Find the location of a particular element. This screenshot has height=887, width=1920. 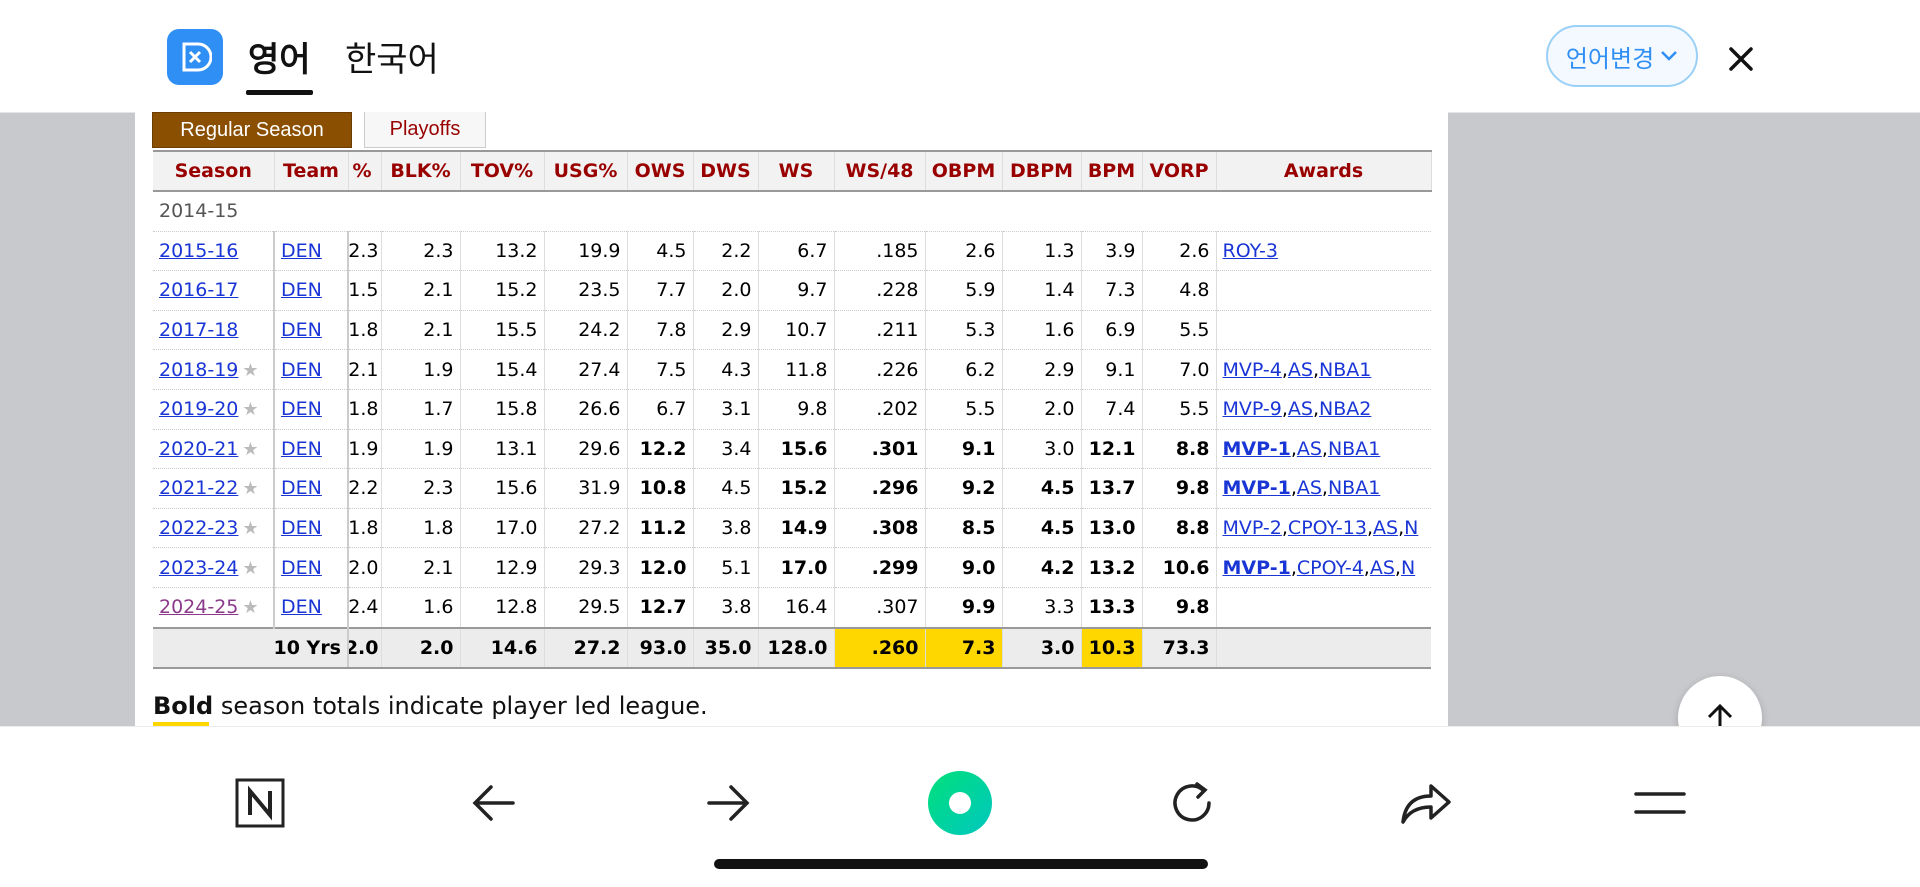

vorp-cell: 5.5 is located at coordinates (1179, 409).